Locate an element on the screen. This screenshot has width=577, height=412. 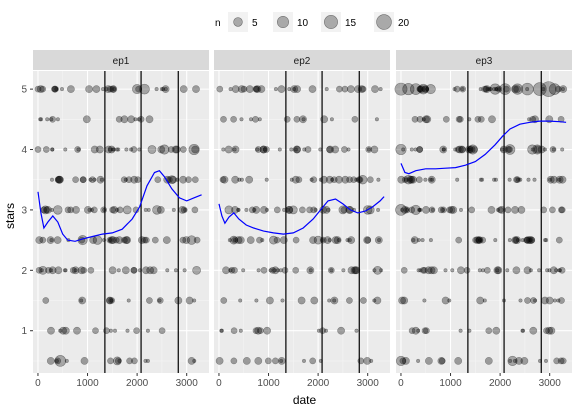
x-axis-title: date is located at coordinates (305, 400).